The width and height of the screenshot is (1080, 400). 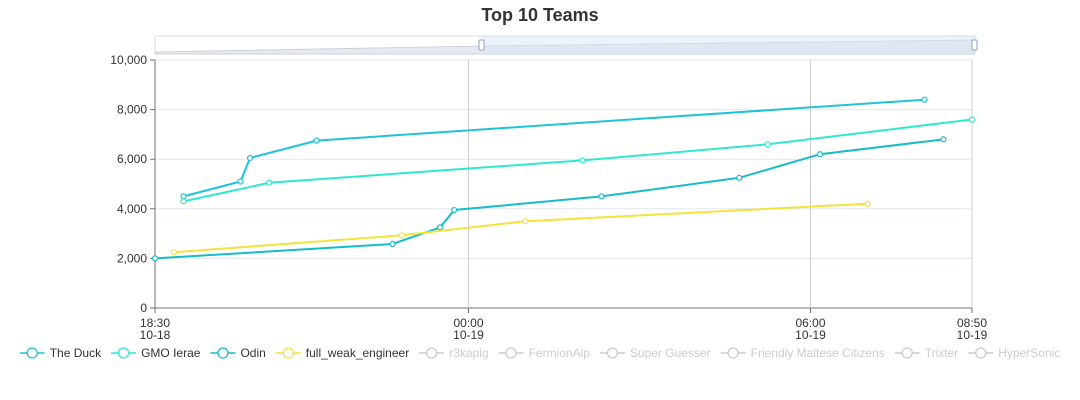 What do you see at coordinates (942, 353) in the screenshot?
I see `legend-label: Trixter` at bounding box center [942, 353].